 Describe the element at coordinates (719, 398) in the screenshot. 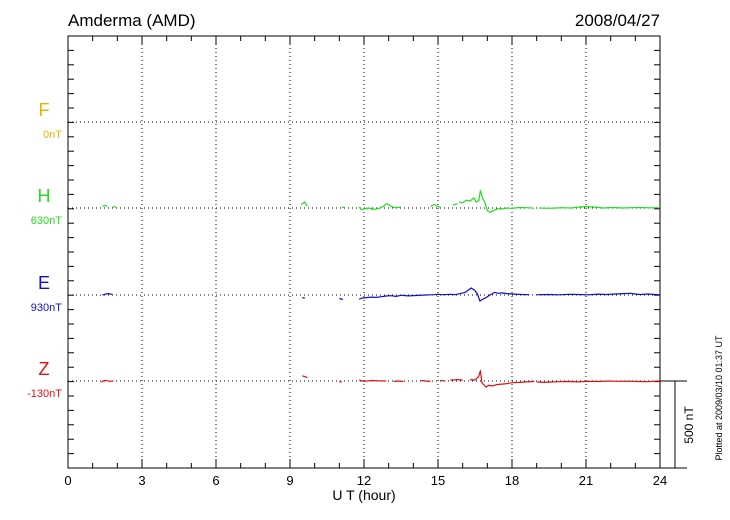

I see `plotted-timestamp: Plotted at 2009/03/10 01:37 UT` at that location.